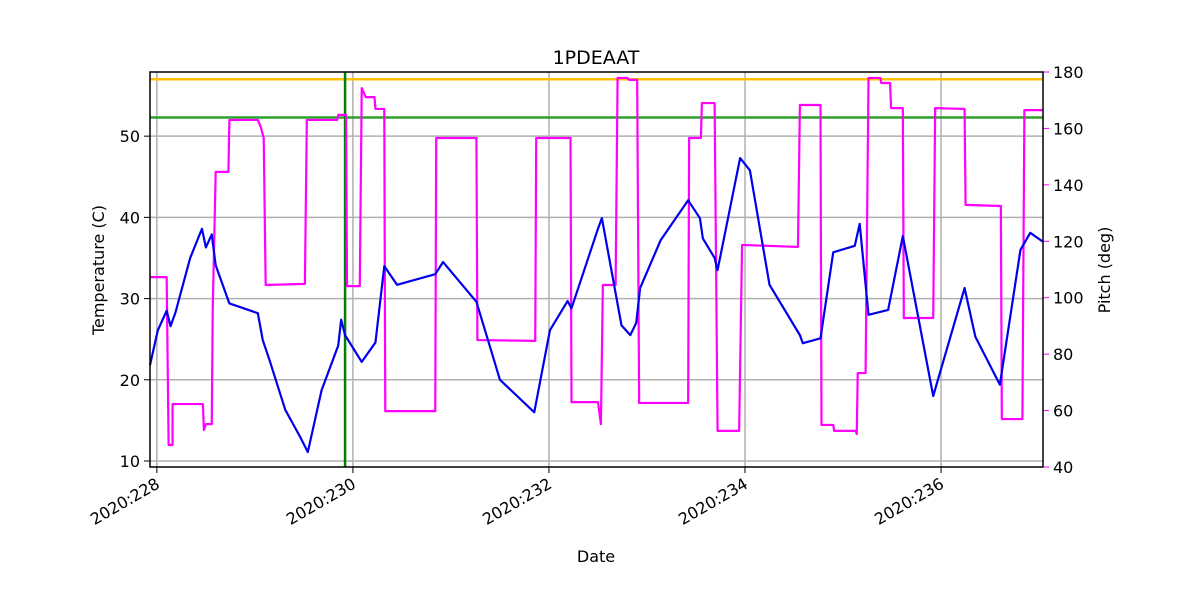 This screenshot has width=1200, height=600. I want to click on y2-axis-label: Pitch (deg), so click(1104, 270).